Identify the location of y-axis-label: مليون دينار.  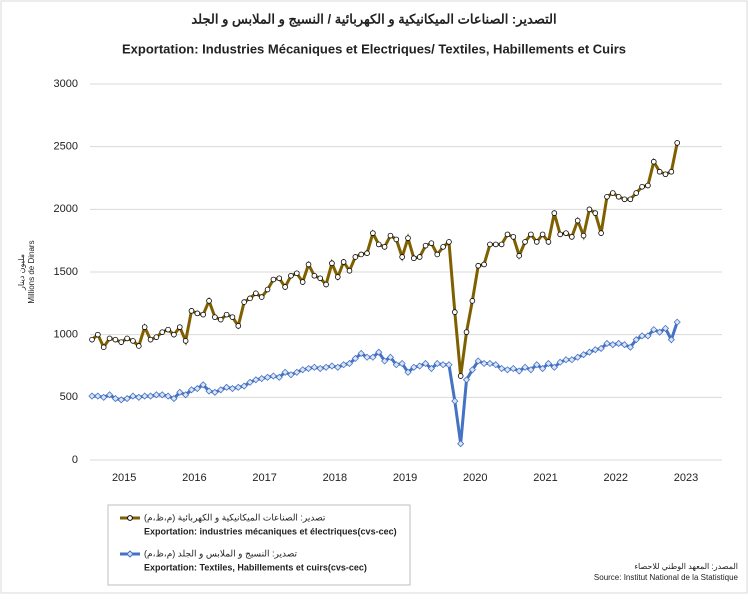
(21, 272).